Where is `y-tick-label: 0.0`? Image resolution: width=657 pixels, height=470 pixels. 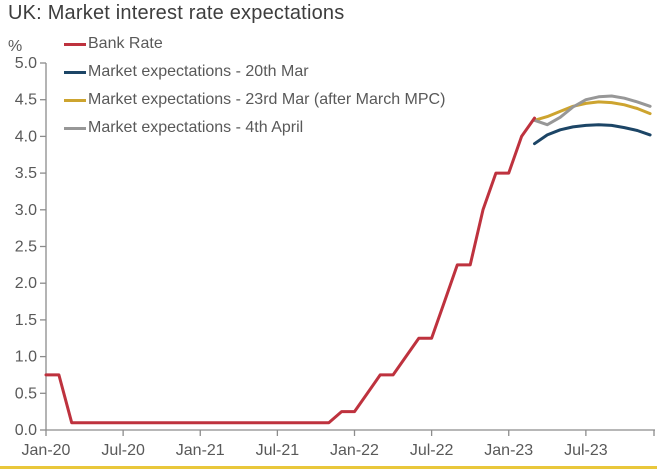
y-tick-label: 0.0 is located at coordinates (26, 430).